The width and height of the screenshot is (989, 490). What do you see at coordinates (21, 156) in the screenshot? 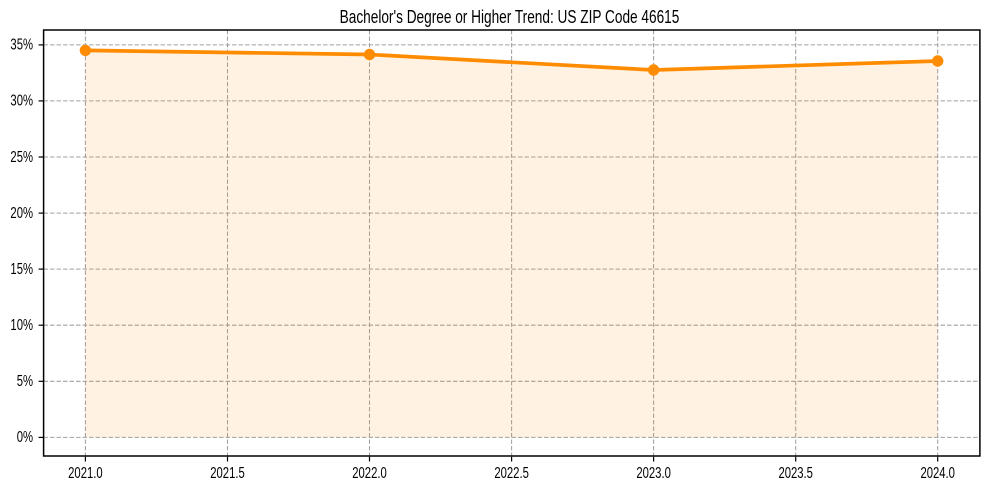
I see `svg-text: 25%` at bounding box center [21, 156].